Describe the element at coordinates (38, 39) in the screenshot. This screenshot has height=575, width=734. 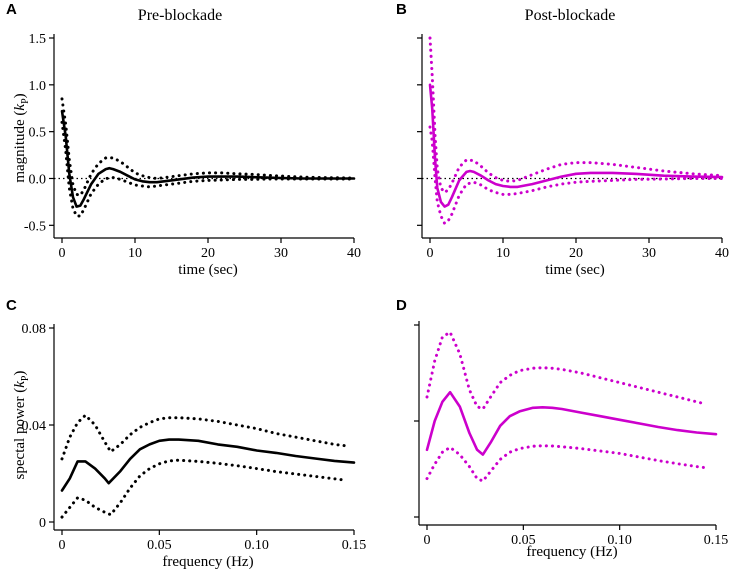
I see `panel-a-y-tick-label: 1.5` at that location.